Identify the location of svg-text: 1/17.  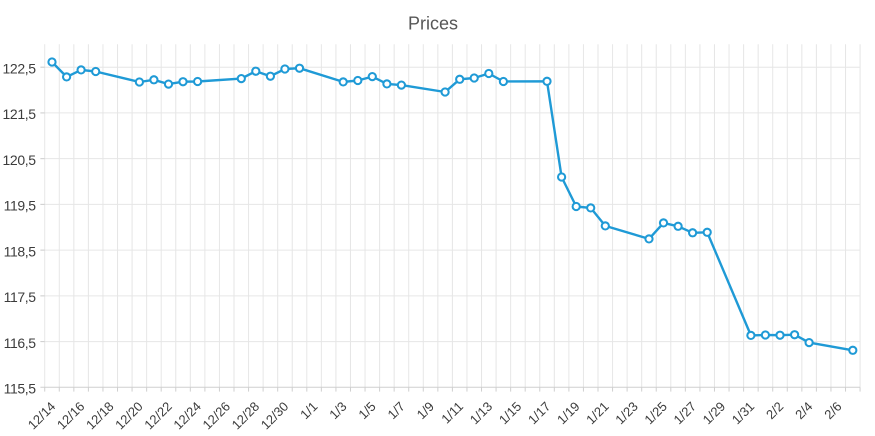
(539, 413).